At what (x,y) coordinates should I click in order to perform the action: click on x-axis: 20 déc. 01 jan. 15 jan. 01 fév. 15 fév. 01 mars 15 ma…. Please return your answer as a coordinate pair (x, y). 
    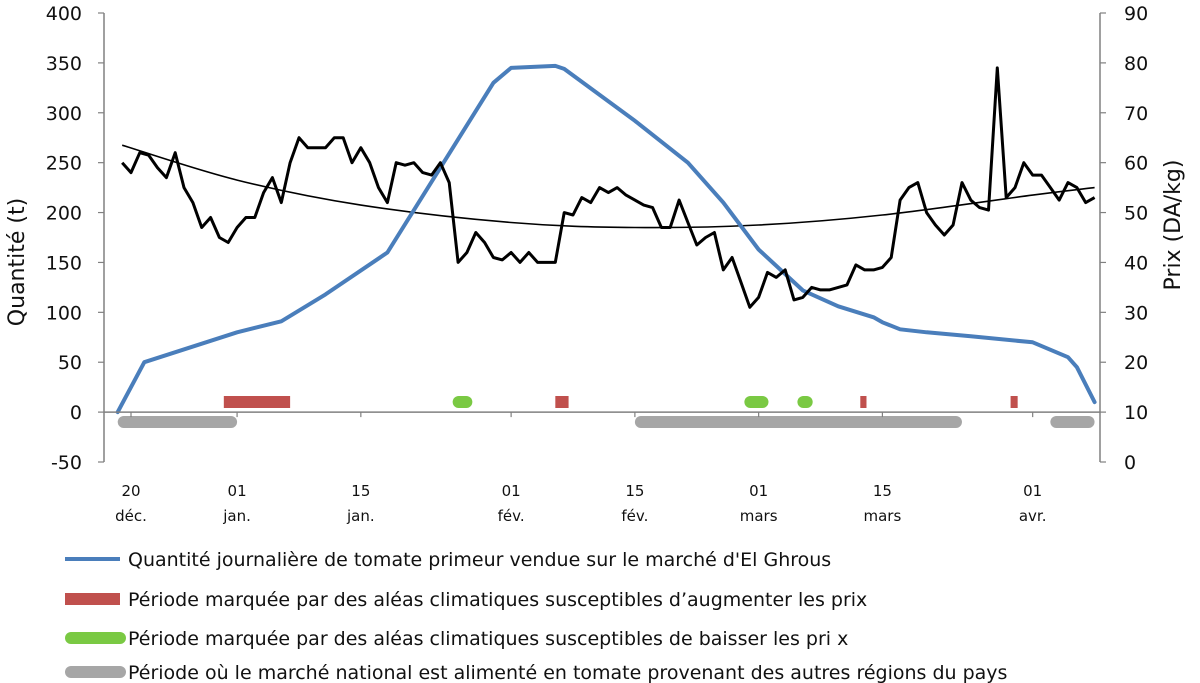
    Looking at the image, I should click on (602, 468).